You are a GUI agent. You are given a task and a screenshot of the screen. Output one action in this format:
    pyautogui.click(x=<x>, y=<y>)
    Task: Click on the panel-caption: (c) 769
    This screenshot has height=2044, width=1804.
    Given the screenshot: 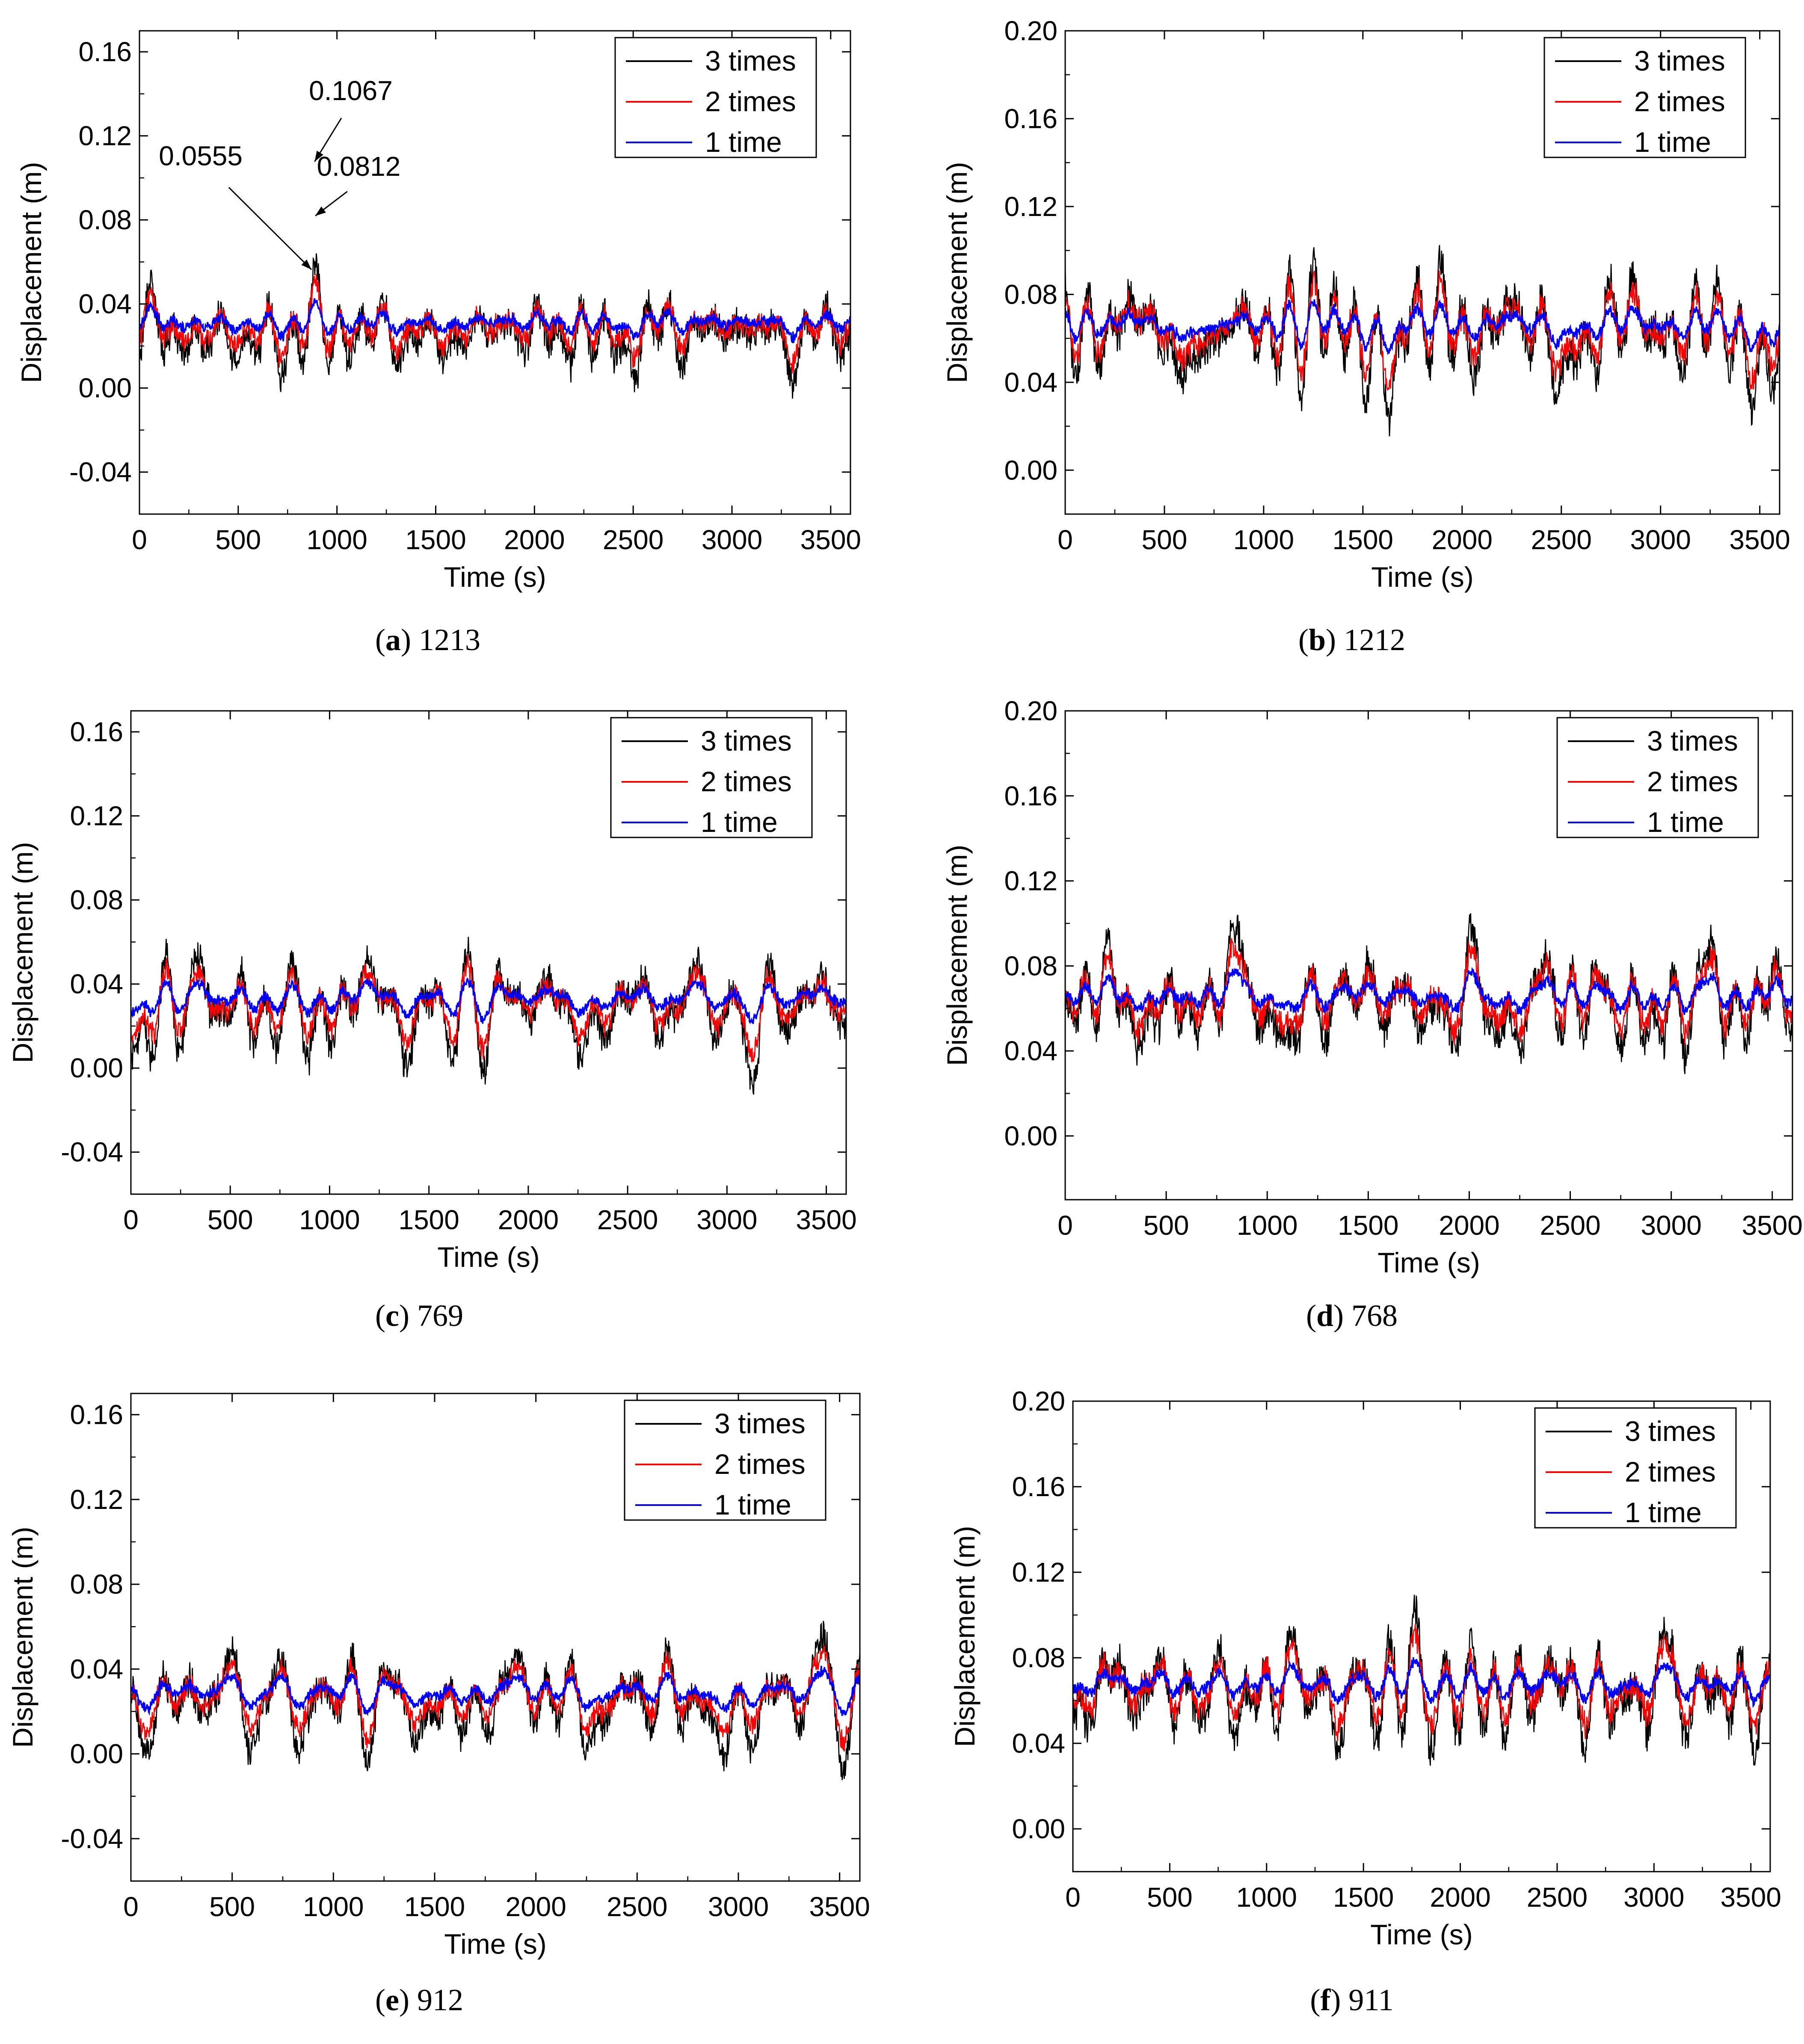 What is the action you would take?
    pyautogui.click(x=419, y=1316)
    